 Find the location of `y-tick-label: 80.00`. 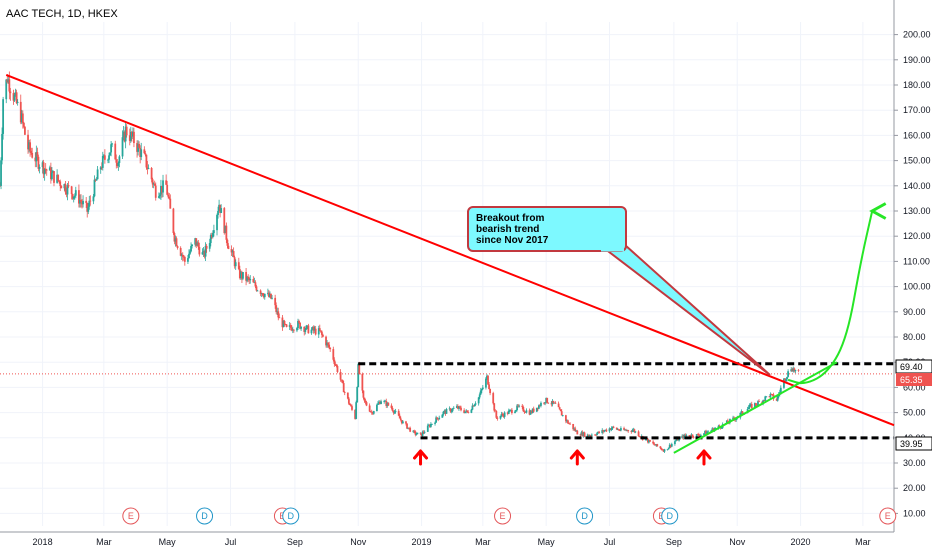

y-tick-label: 80.00 is located at coordinates (914, 337).